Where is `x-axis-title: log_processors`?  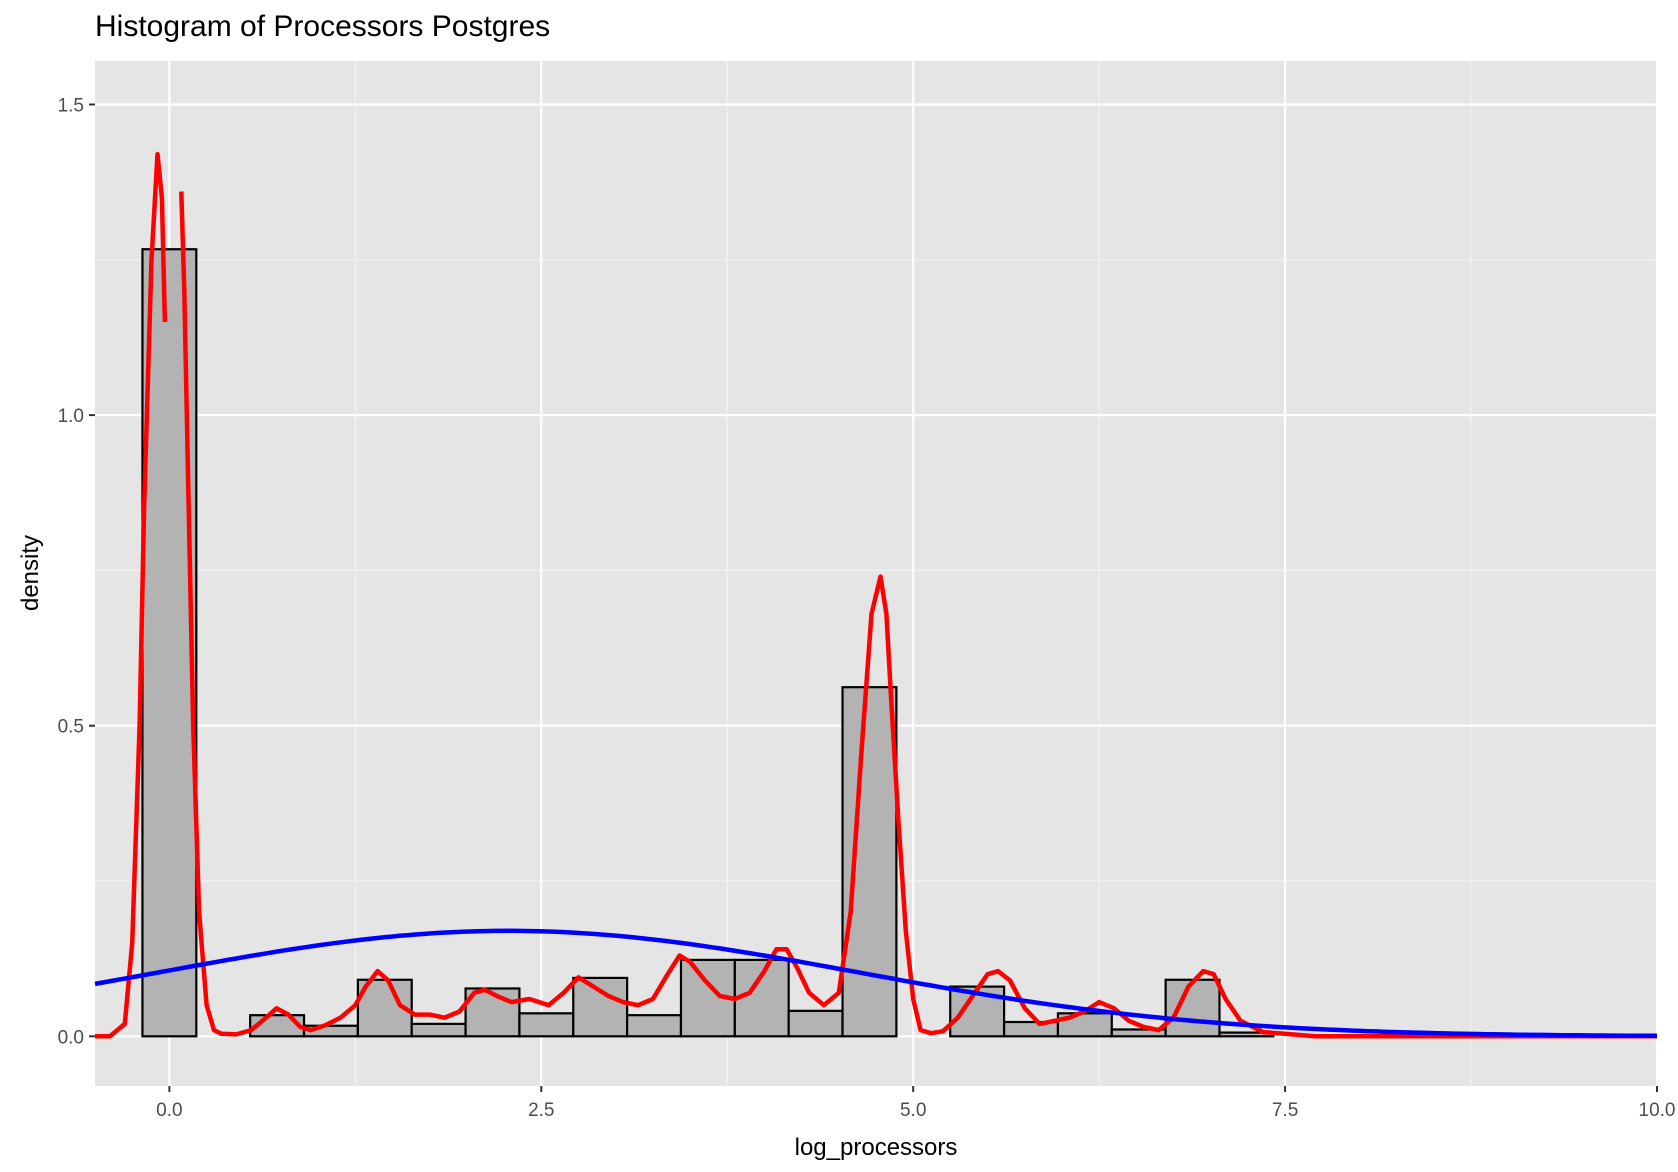
x-axis-title: log_processors is located at coordinates (876, 1147).